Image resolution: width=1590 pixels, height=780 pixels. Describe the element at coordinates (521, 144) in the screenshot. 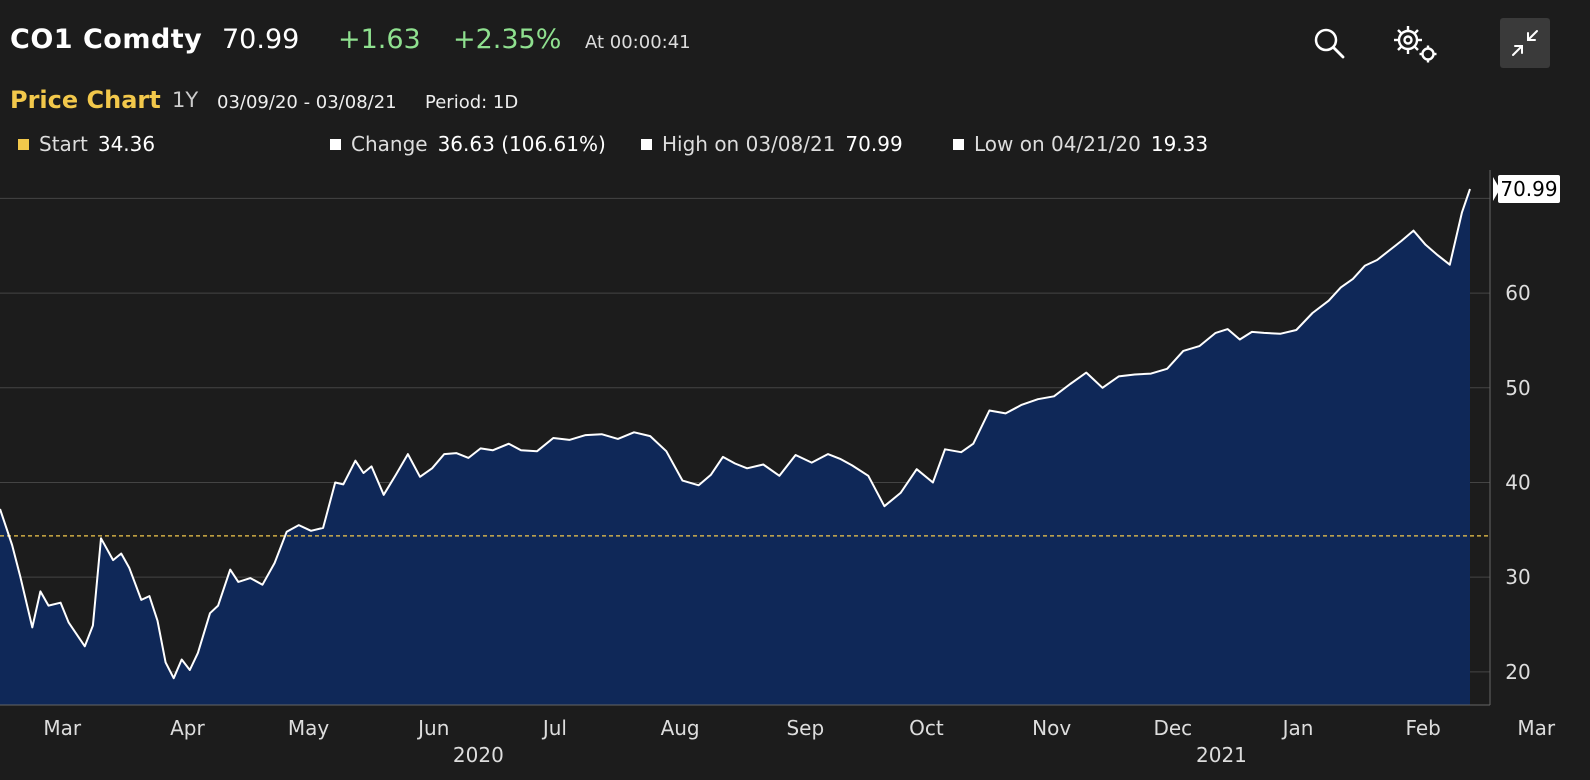

I see `change-value: 36.63 (106.61%)` at that location.